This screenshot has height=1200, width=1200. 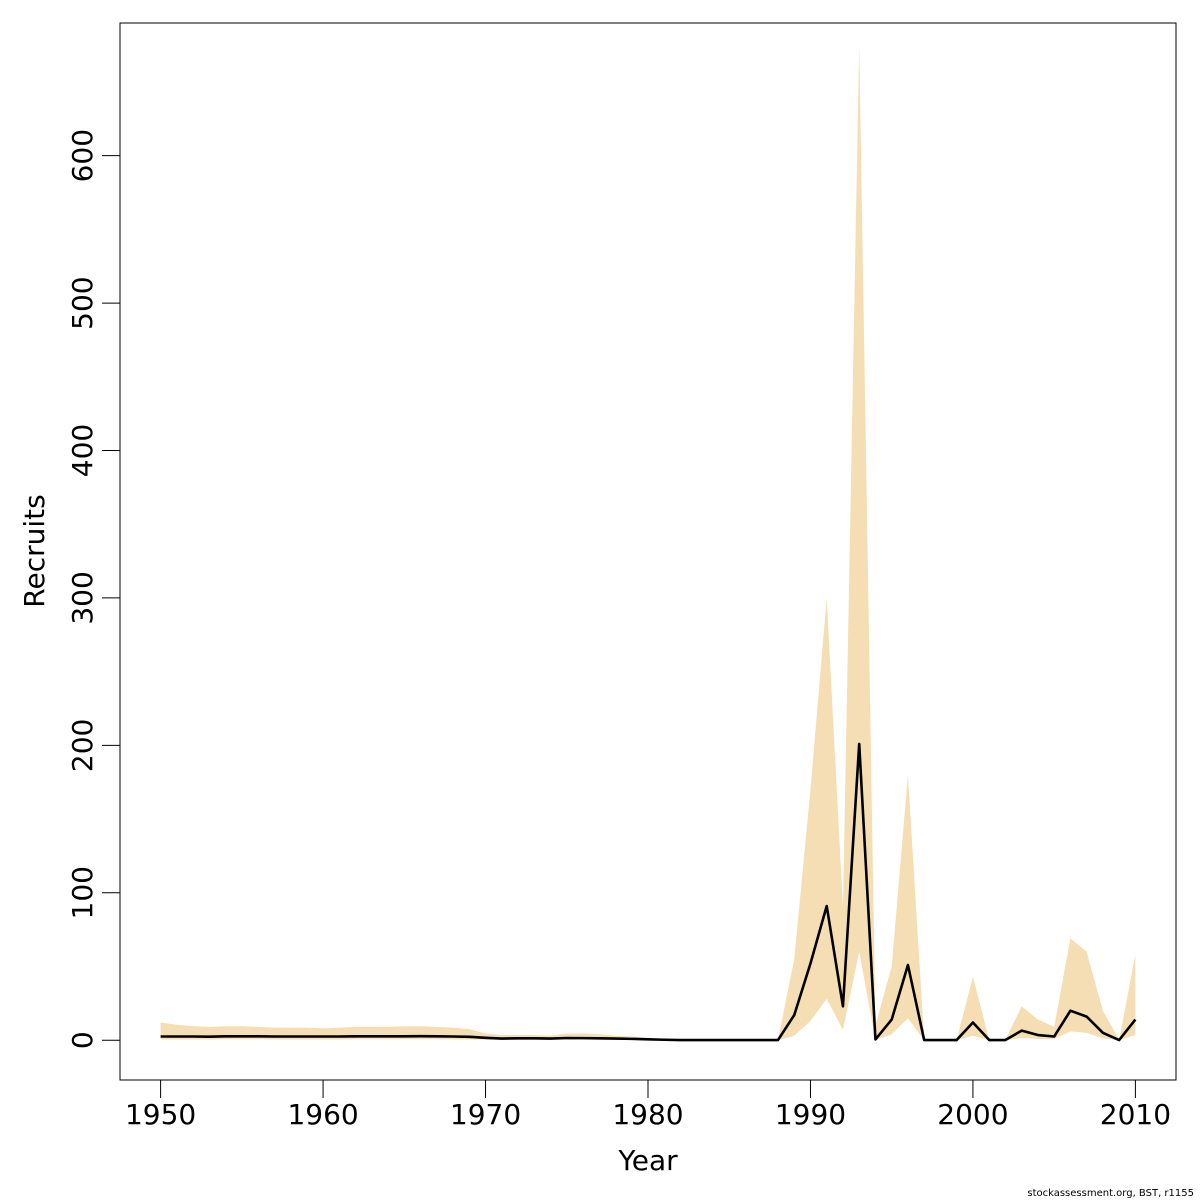 I want to click on y-tick-label: 300, so click(x=82, y=597).